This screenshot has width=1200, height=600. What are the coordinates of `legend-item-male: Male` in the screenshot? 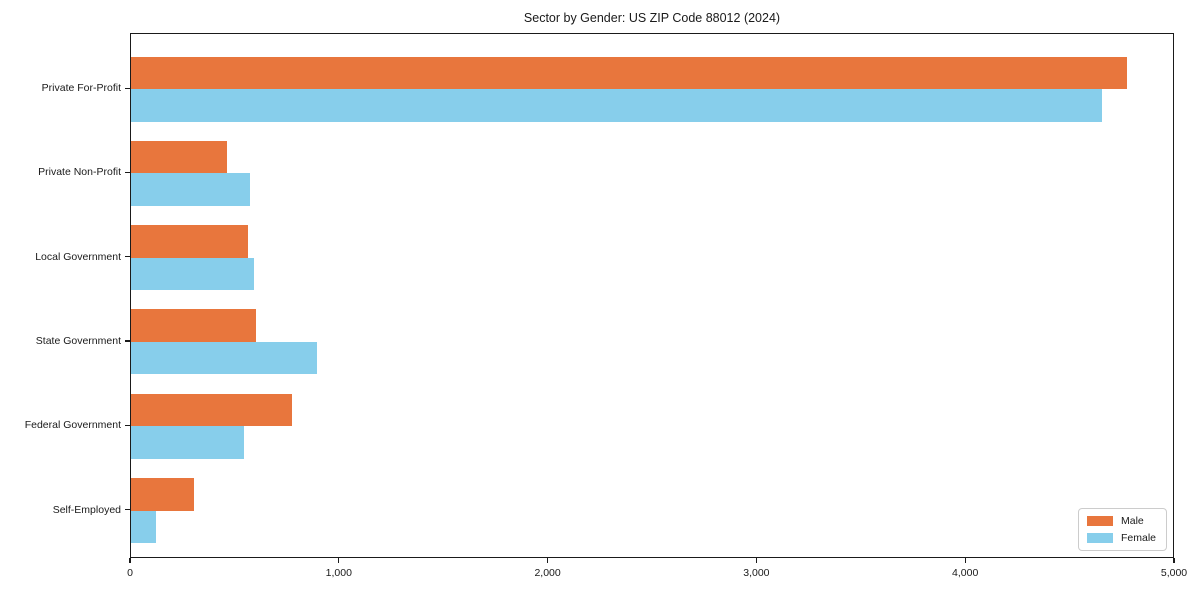 It's located at (1121, 521).